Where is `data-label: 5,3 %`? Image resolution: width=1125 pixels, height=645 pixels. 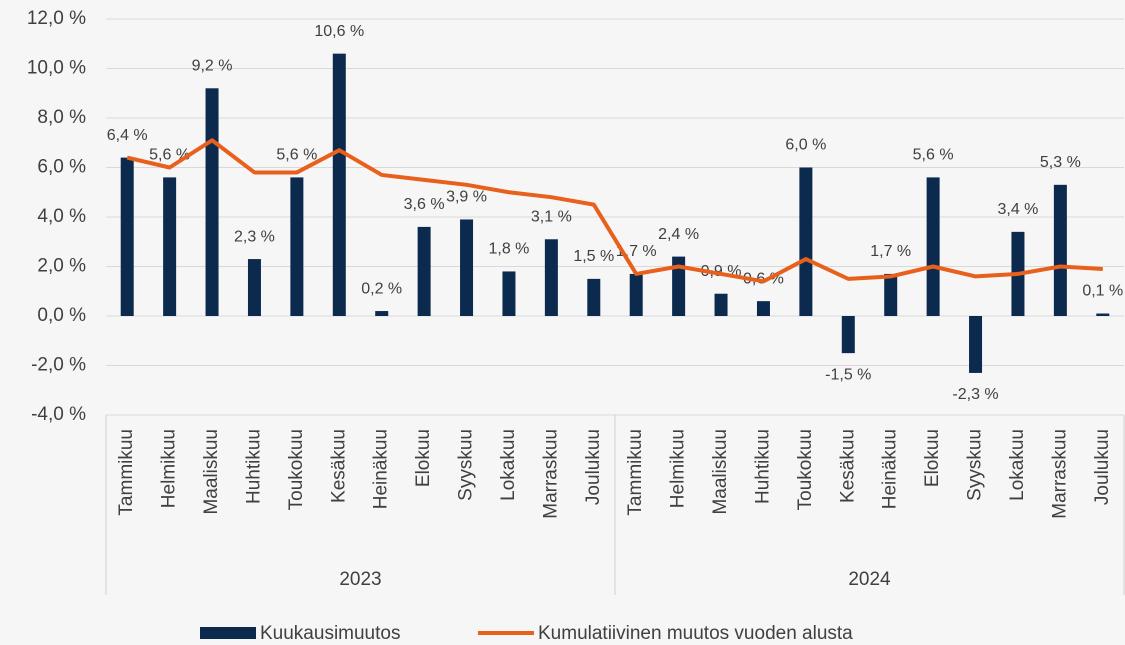
data-label: 5,3 % is located at coordinates (1060, 162).